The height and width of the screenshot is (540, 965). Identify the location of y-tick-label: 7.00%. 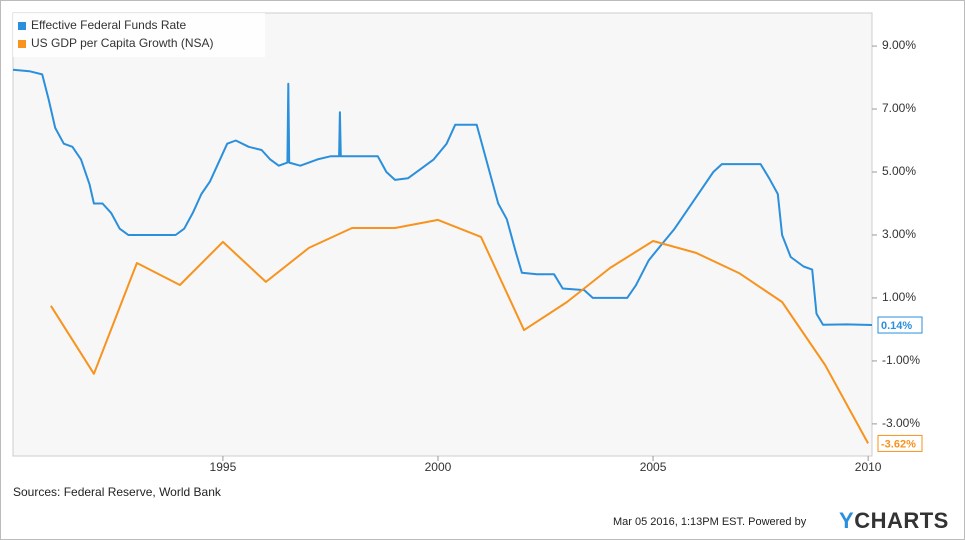
(899, 108).